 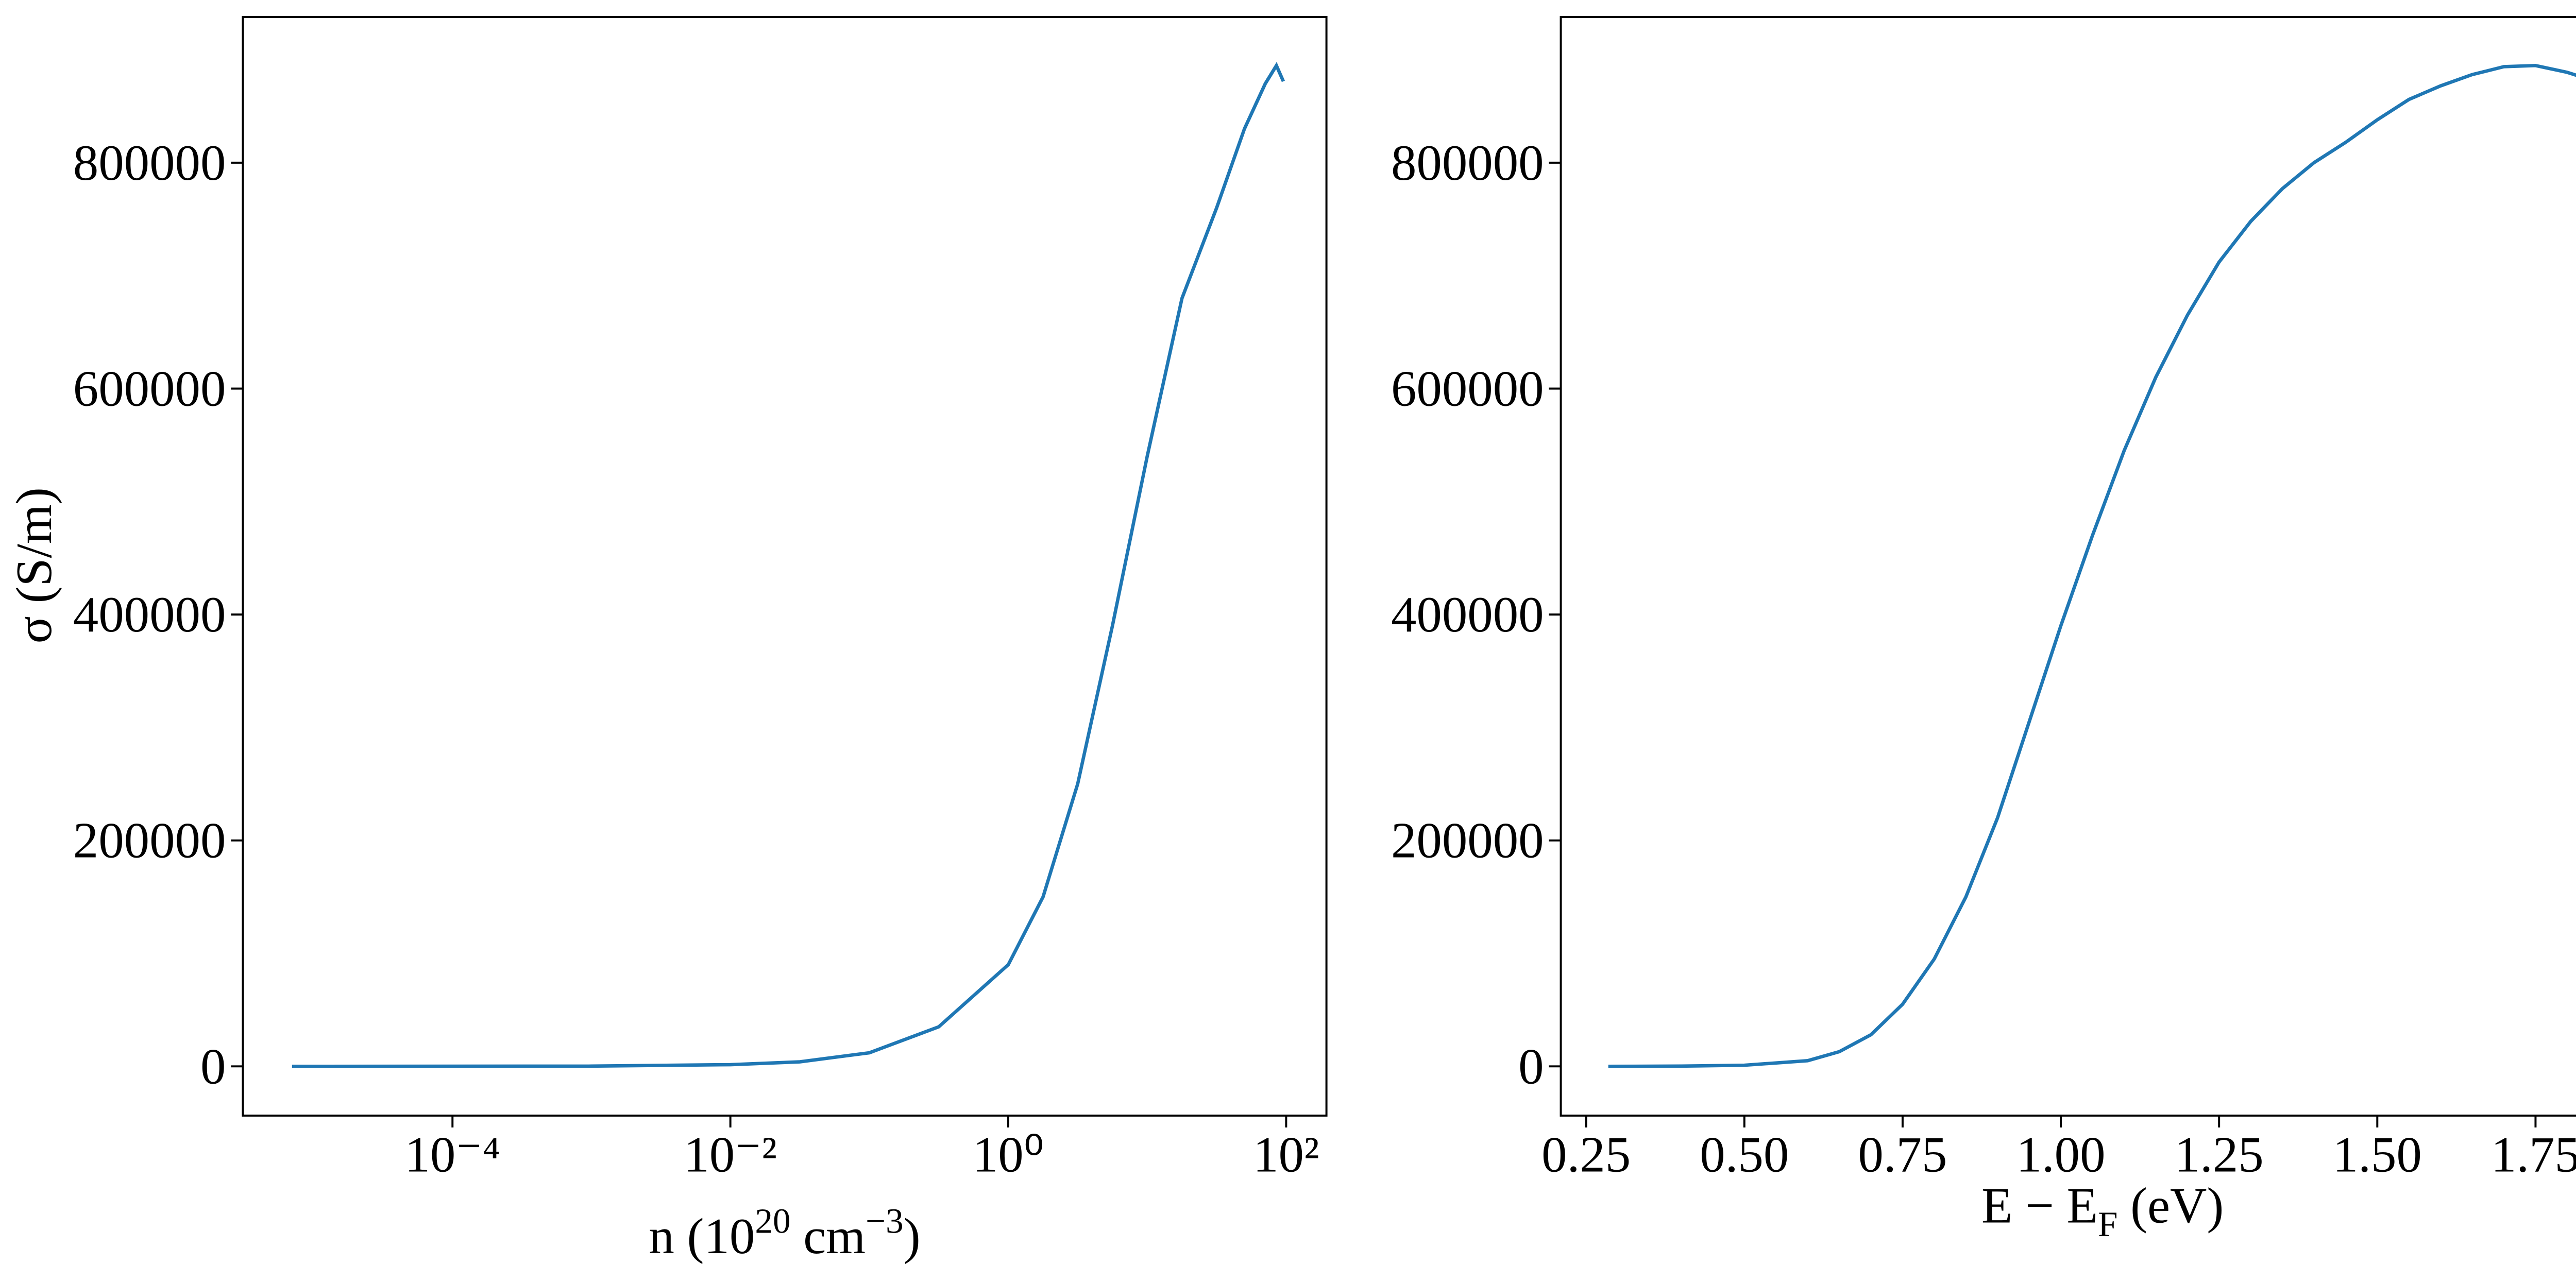 What do you see at coordinates (2039, 1206) in the screenshot?
I see `x-label-part: E − E` at bounding box center [2039, 1206].